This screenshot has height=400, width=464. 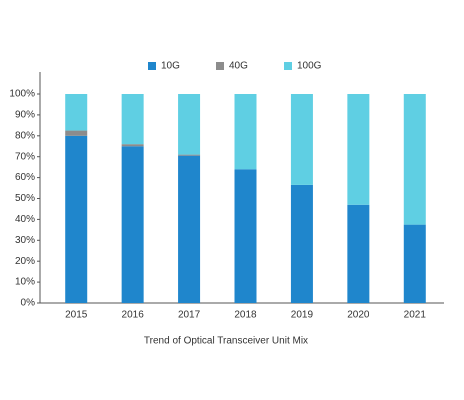 What do you see at coordinates (415, 315) in the screenshot?
I see `x-tick-label: 2021` at bounding box center [415, 315].